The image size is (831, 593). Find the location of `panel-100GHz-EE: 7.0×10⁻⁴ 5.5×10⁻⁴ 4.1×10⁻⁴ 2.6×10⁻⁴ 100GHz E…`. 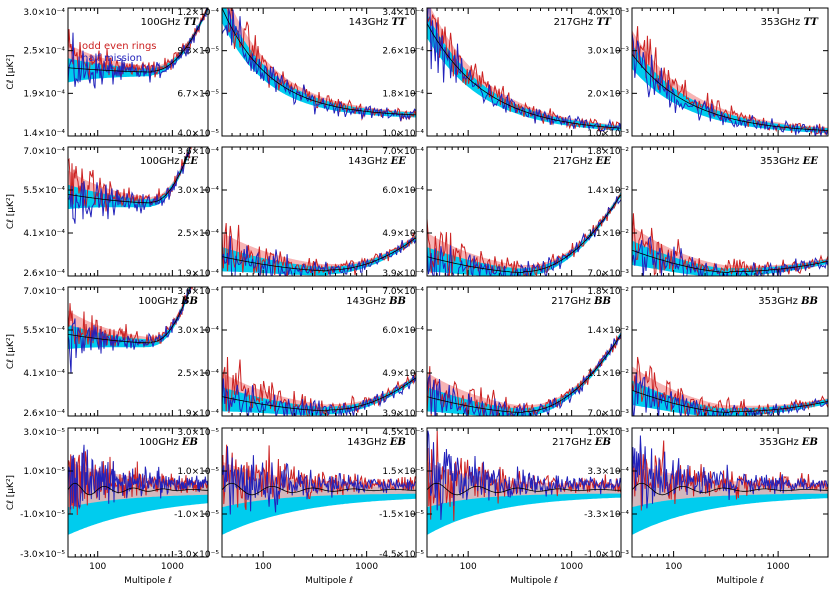

panel-100GHz-EE: 7.0×10⁻⁴ 5.5×10⁻⁴ 4.1×10⁻⁴ 2.6×10⁻⁴ 100GHz E… is located at coordinates (107, 212).